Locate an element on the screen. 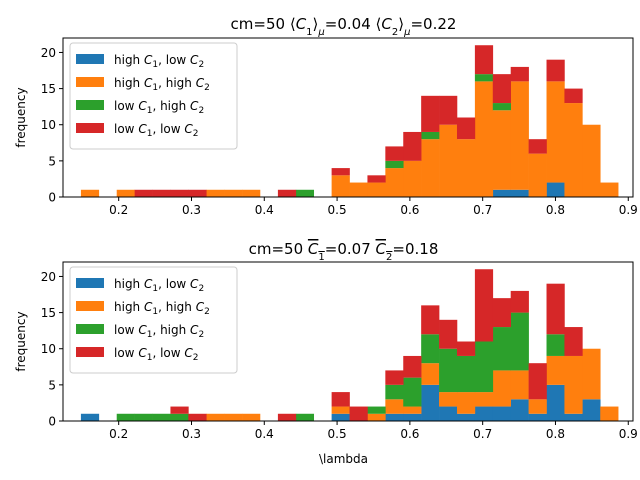  top-bar-s1-b14 is located at coordinates (340, 186).